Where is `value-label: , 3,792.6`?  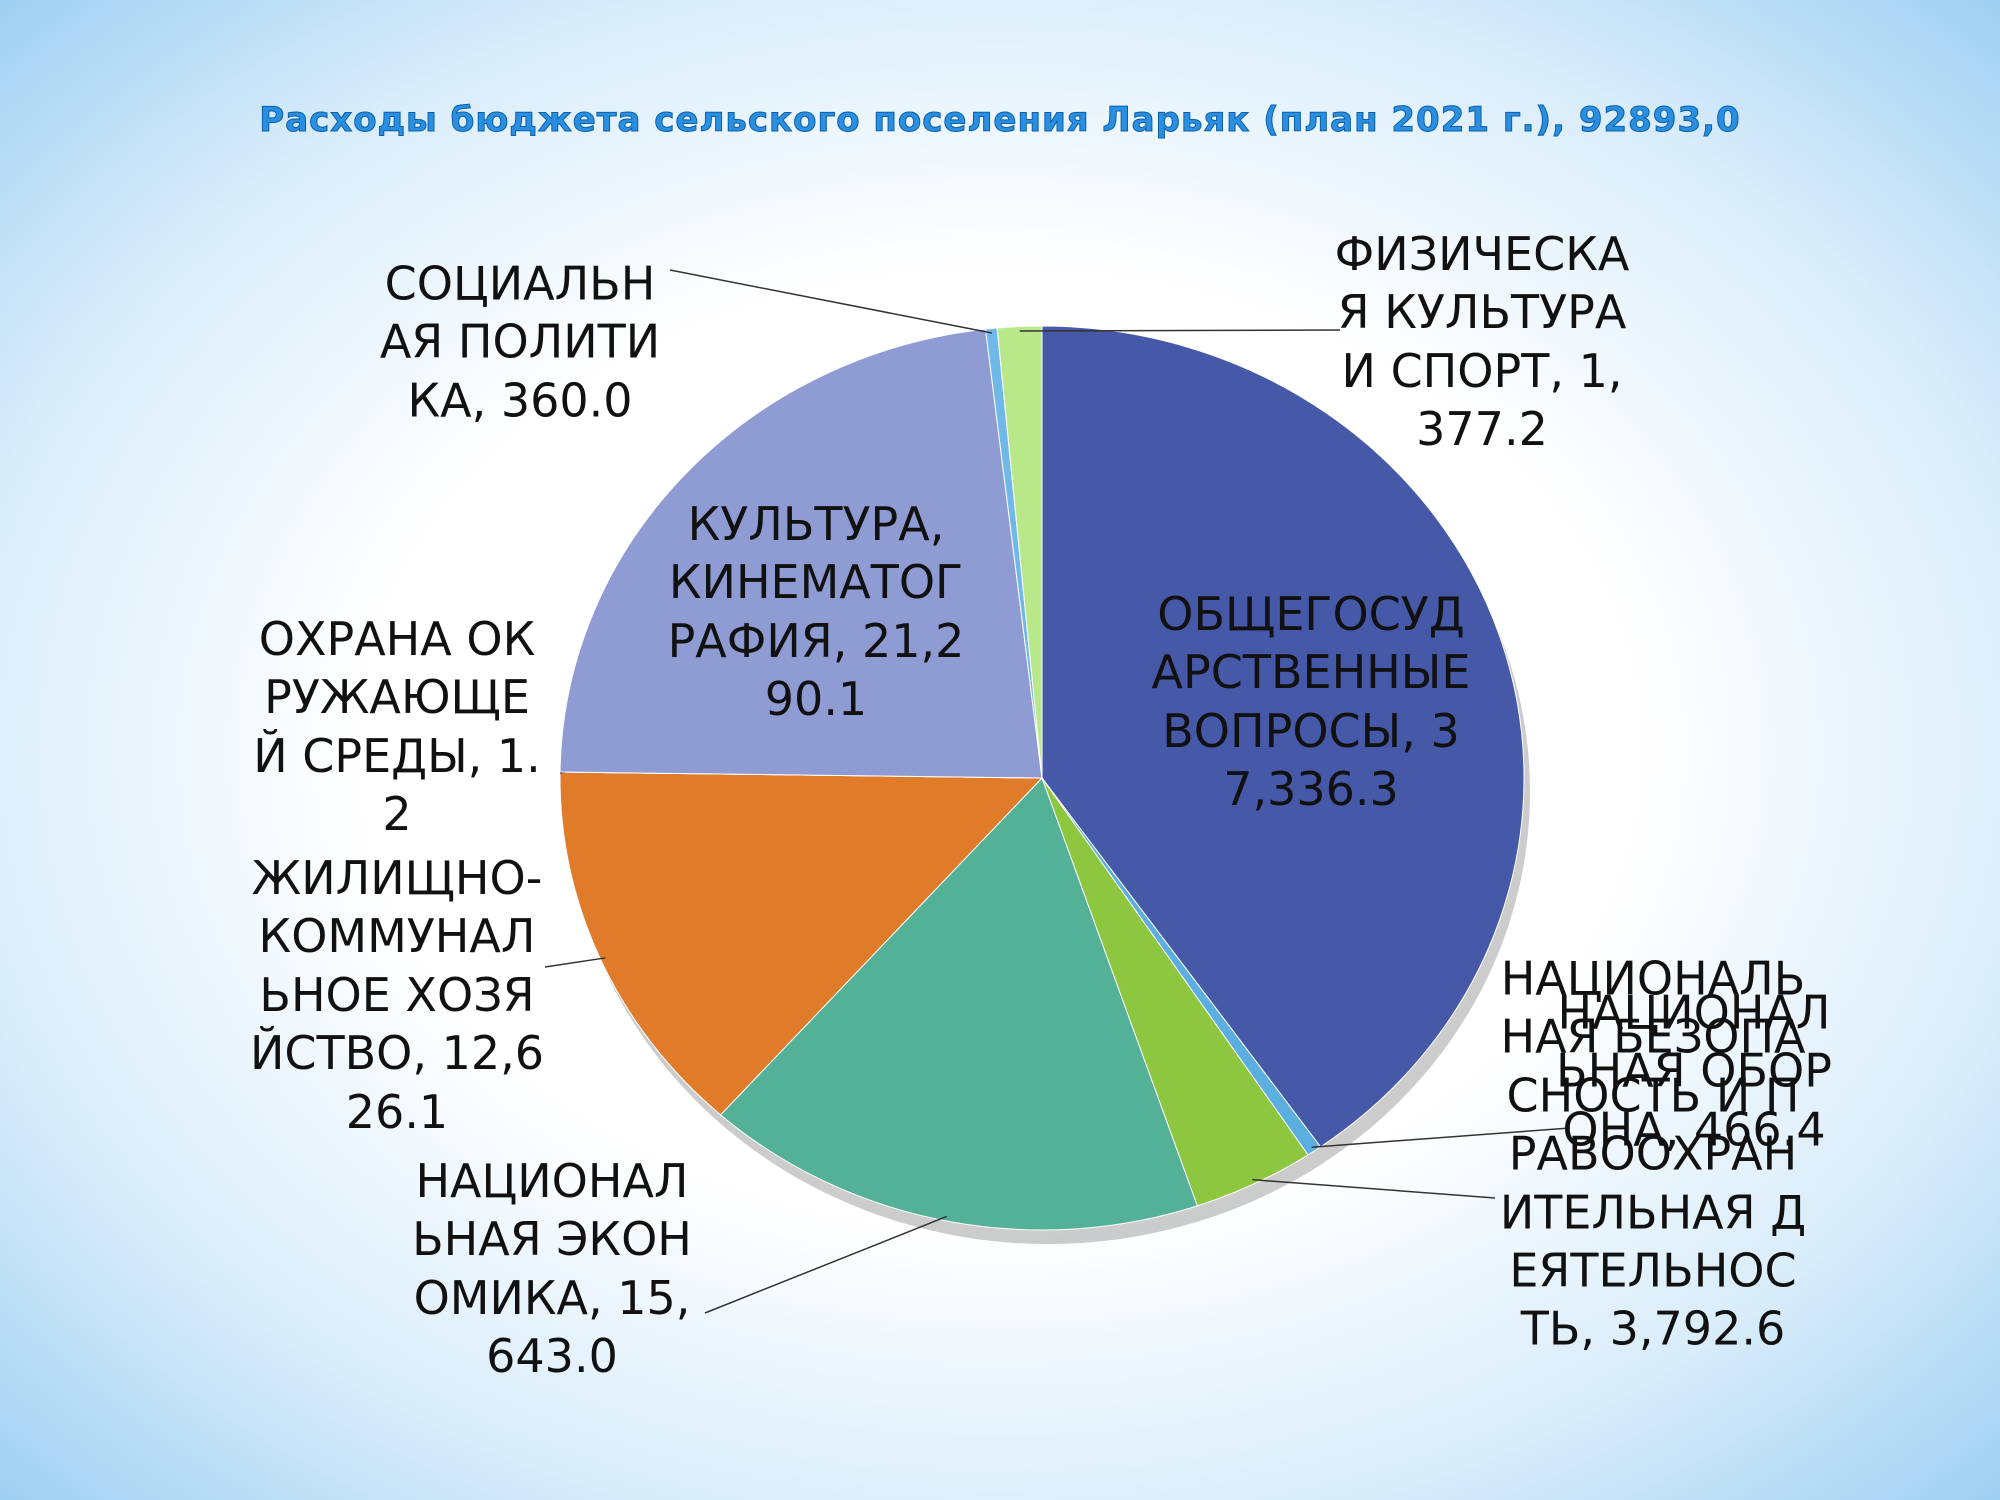
value-label: , 3,792.6 is located at coordinates (1683, 1329).